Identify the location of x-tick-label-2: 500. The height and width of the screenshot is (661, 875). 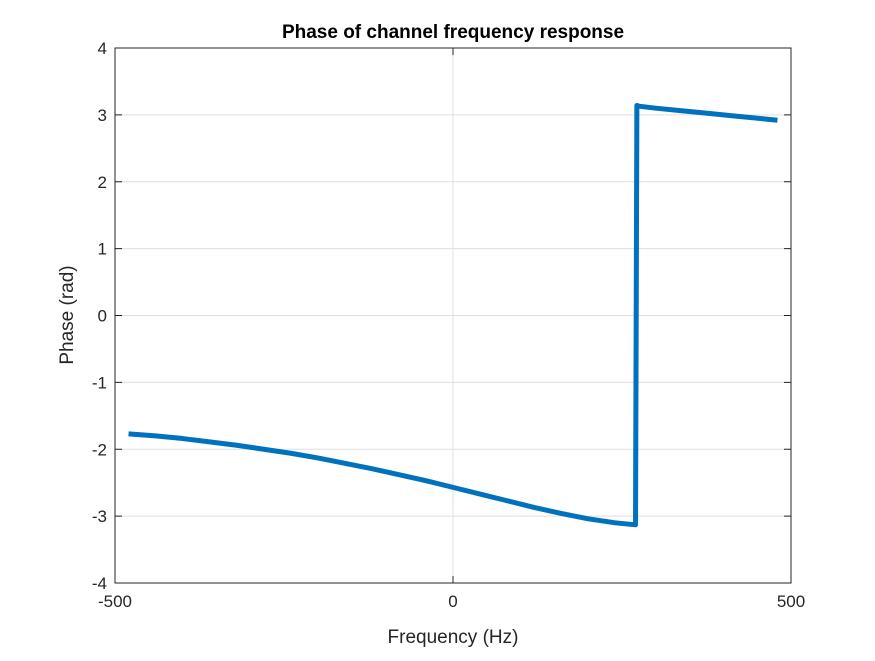
(791, 601).